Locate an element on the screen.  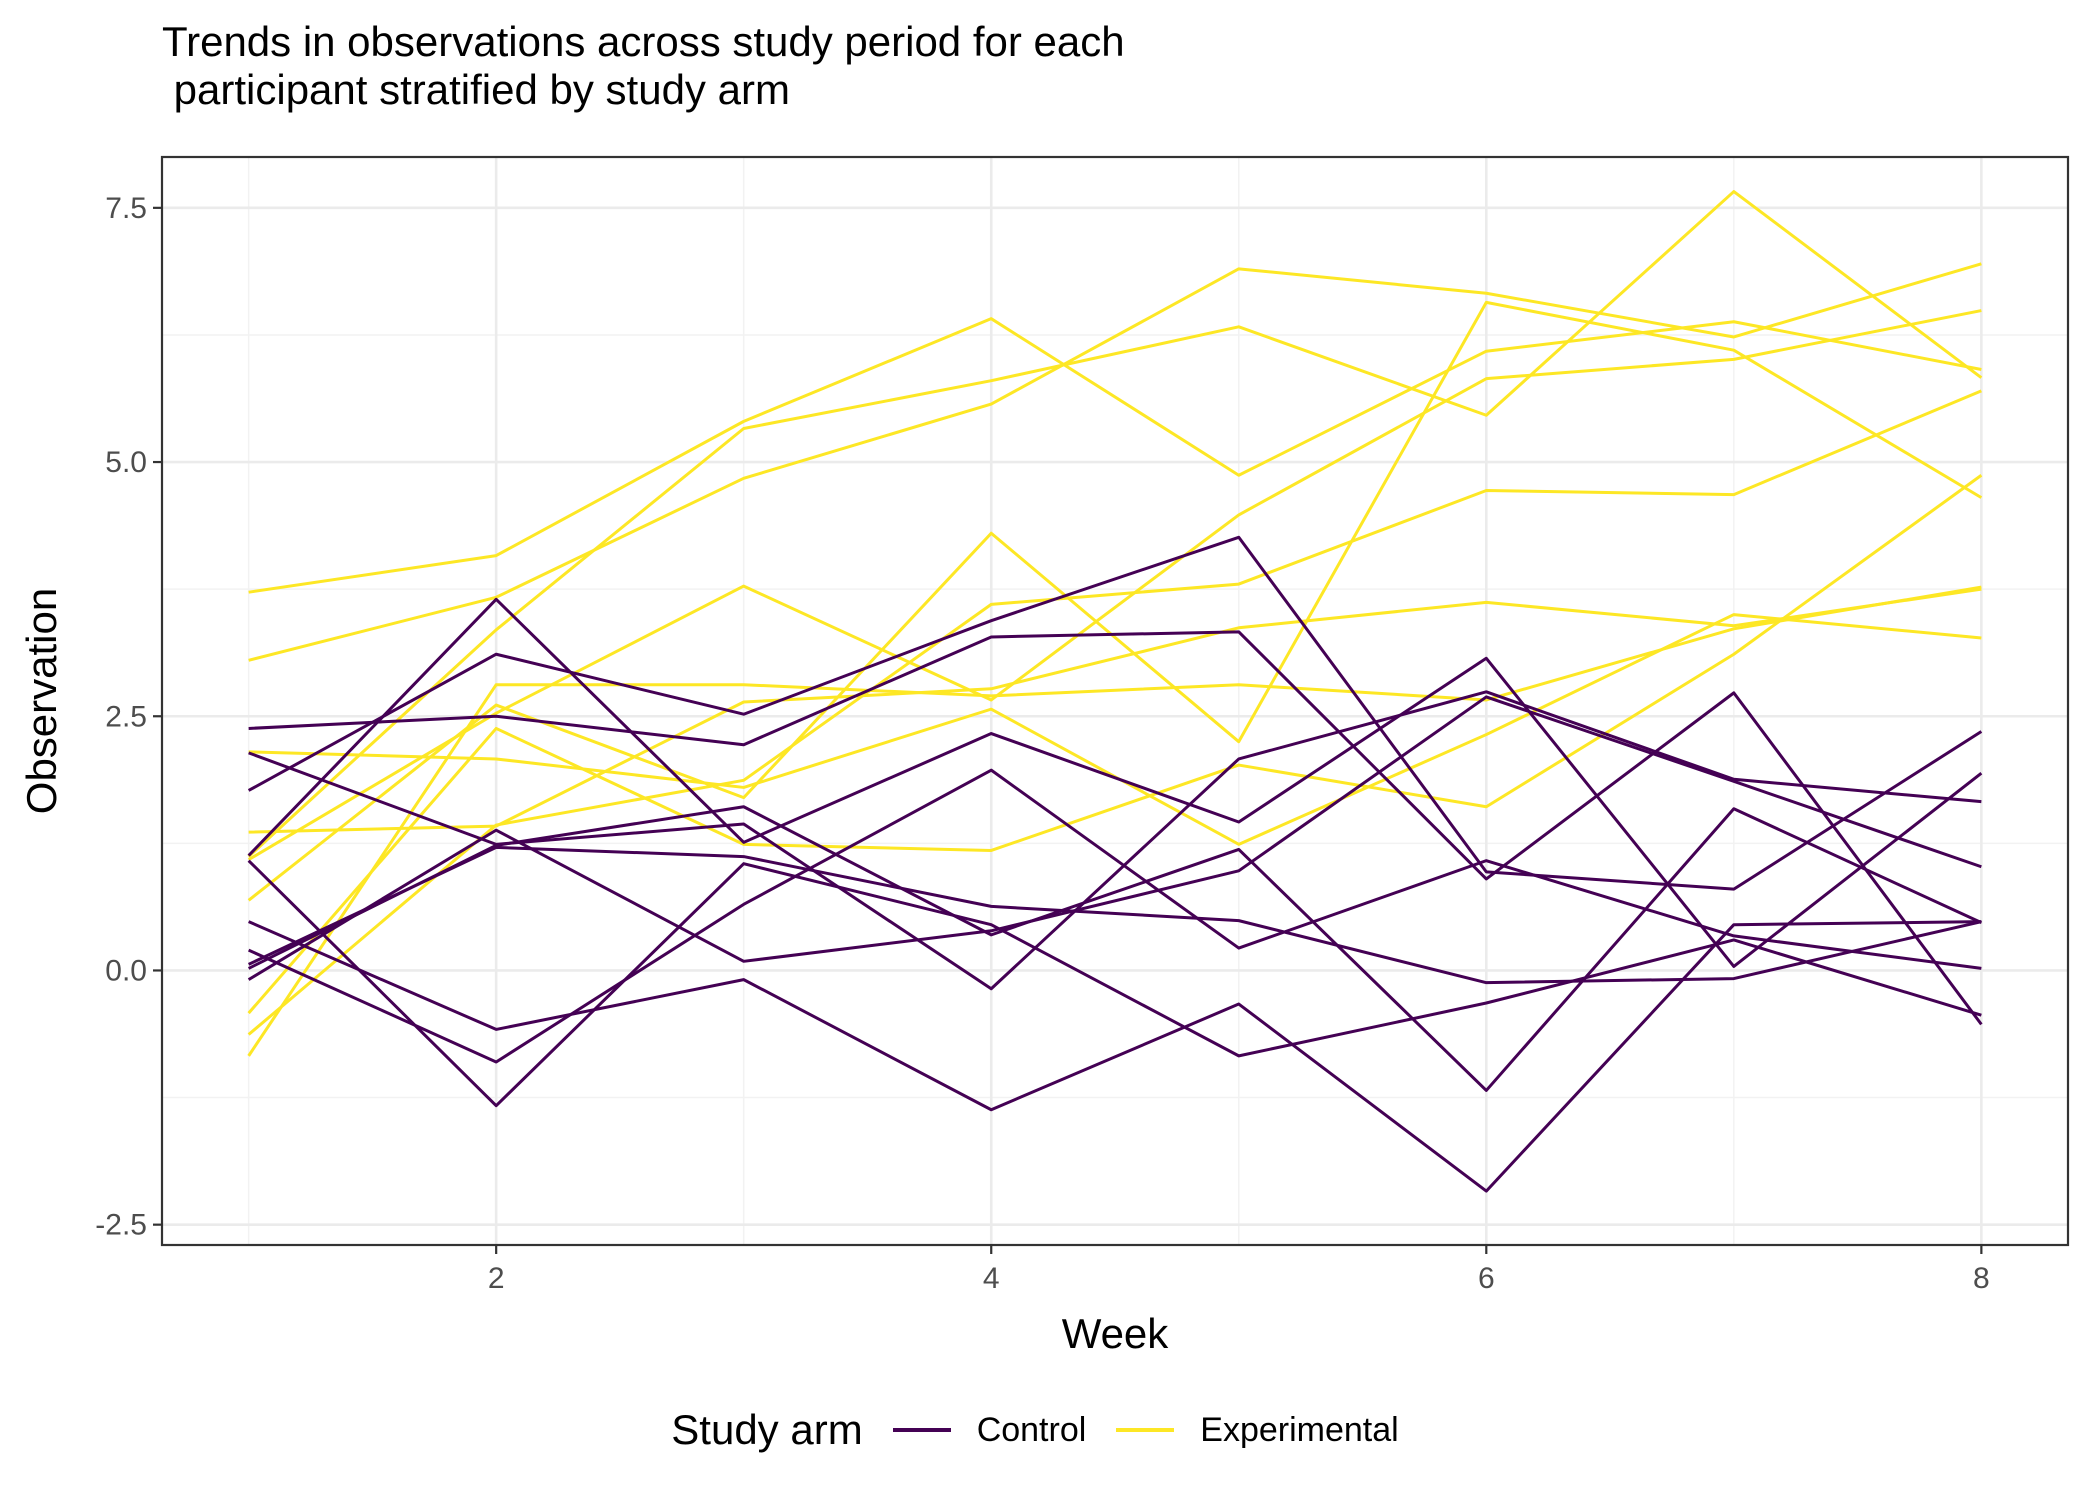
legend-item-experimental: Experimental is located at coordinates (1257, 1430).